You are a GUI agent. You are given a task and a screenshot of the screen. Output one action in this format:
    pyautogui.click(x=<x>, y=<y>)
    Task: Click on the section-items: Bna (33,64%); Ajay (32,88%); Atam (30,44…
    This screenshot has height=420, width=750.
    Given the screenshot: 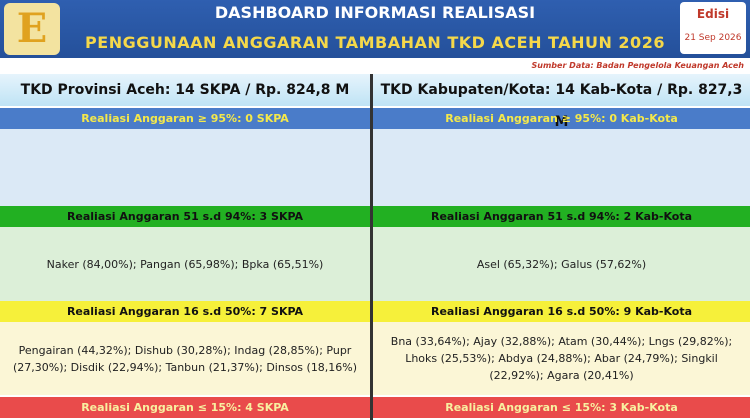 What is the action you would take?
    pyautogui.click(x=561, y=358)
    